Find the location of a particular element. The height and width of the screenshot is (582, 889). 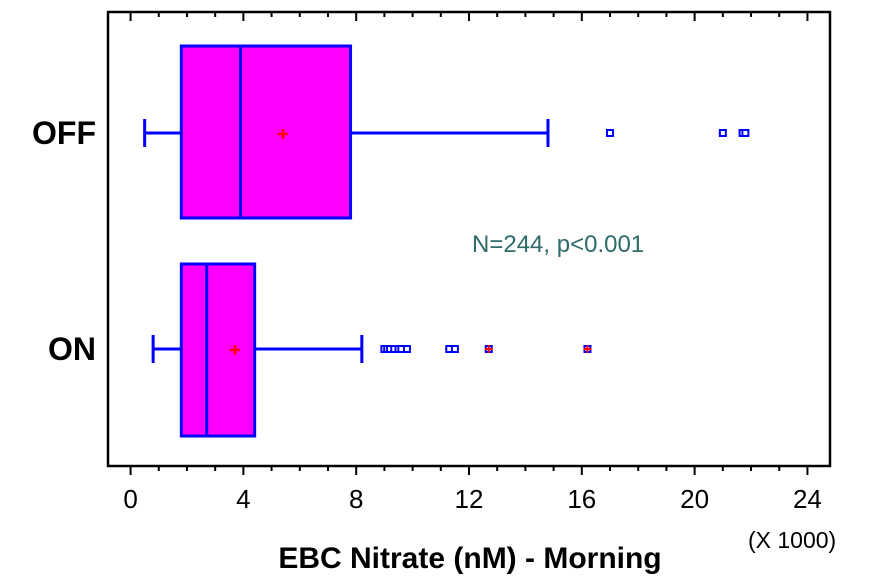

annotation-text: N=244, p<0.001 is located at coordinates (558, 244).